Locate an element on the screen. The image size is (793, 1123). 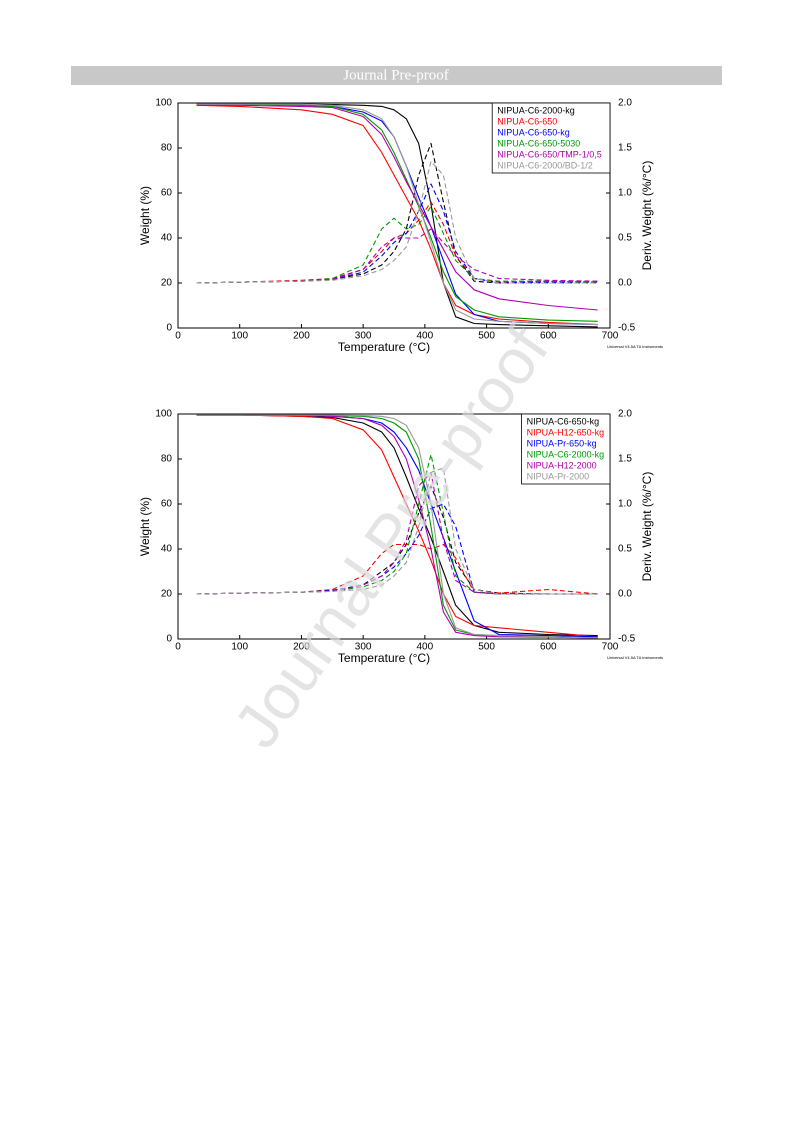
legend-entry: NIPUA-Pr-650-kg is located at coordinates (562, 443).